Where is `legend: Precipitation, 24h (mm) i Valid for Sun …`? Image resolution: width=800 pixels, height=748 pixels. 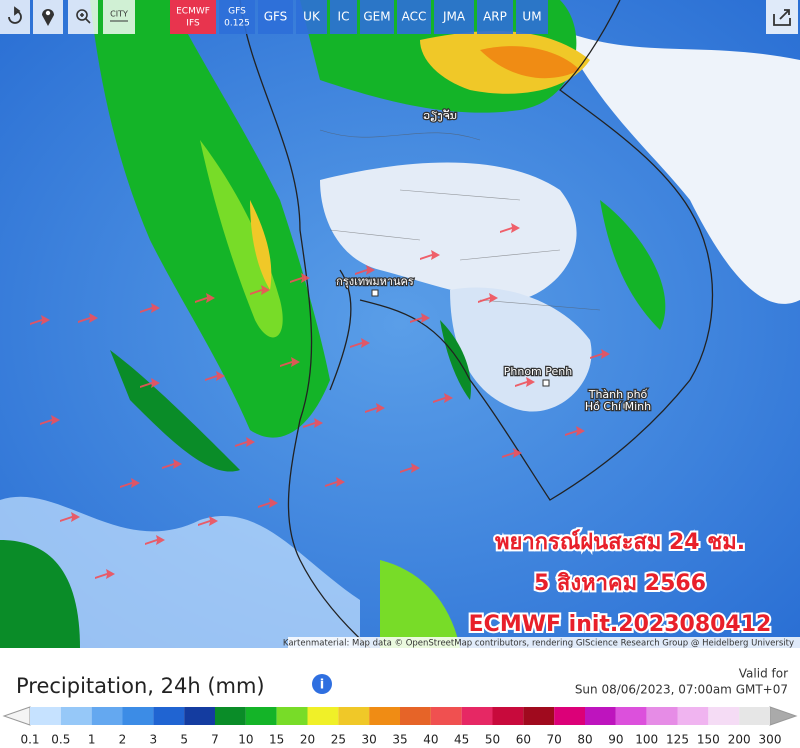
legend: Precipitation, 24h (mm) i Valid for Sun … is located at coordinates (400, 698).